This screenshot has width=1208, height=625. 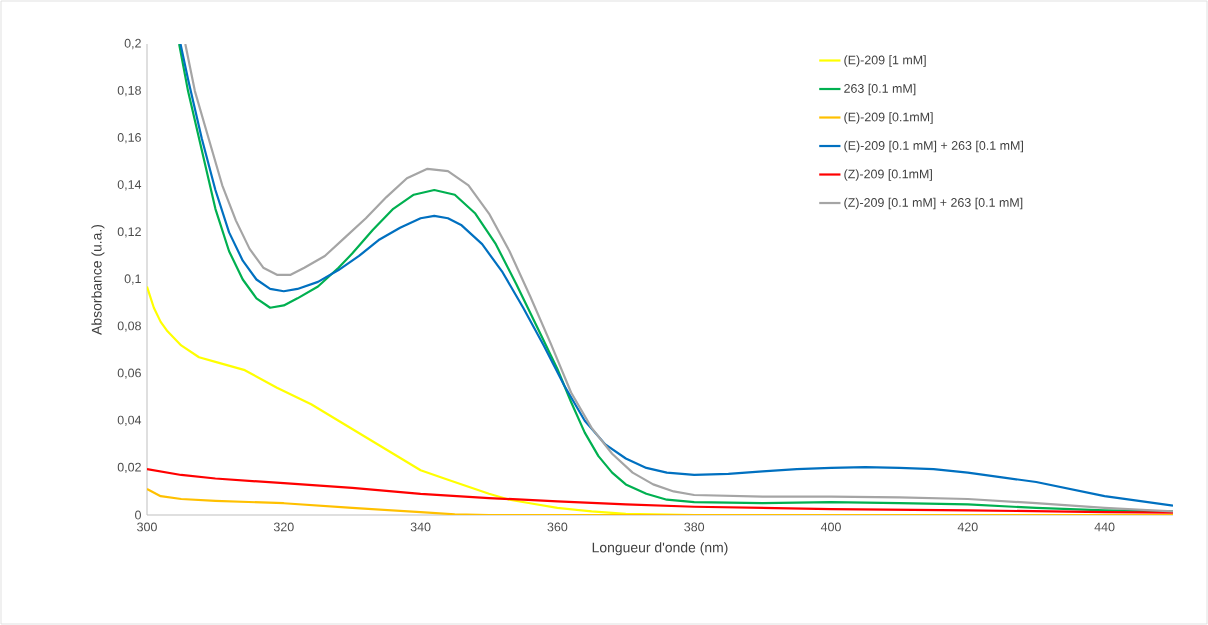 What do you see at coordinates (147, 527) in the screenshot?
I see `x-tick-label: 300` at bounding box center [147, 527].